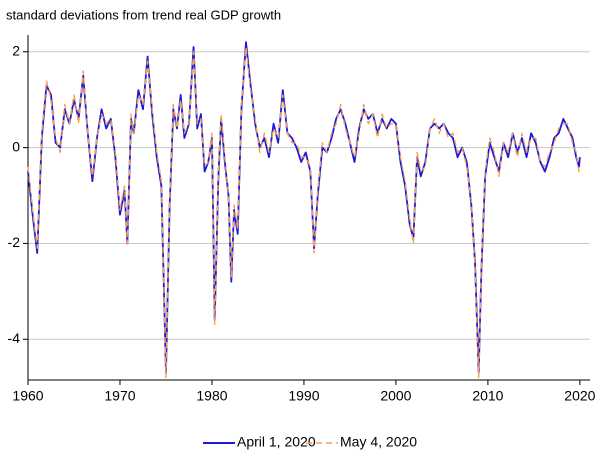 This screenshot has height=452, width=602. Describe the element at coordinates (487, 396) in the screenshot. I see `x-tick-label: 2010` at that location.